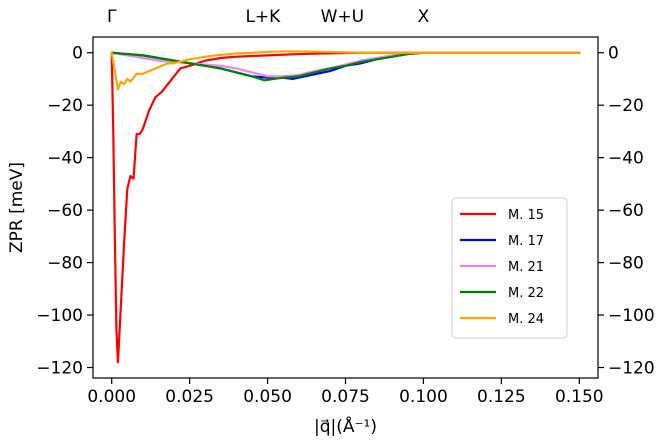 The height and width of the screenshot is (442, 657). I want to click on x-tick-label: 0.150, so click(579, 397).